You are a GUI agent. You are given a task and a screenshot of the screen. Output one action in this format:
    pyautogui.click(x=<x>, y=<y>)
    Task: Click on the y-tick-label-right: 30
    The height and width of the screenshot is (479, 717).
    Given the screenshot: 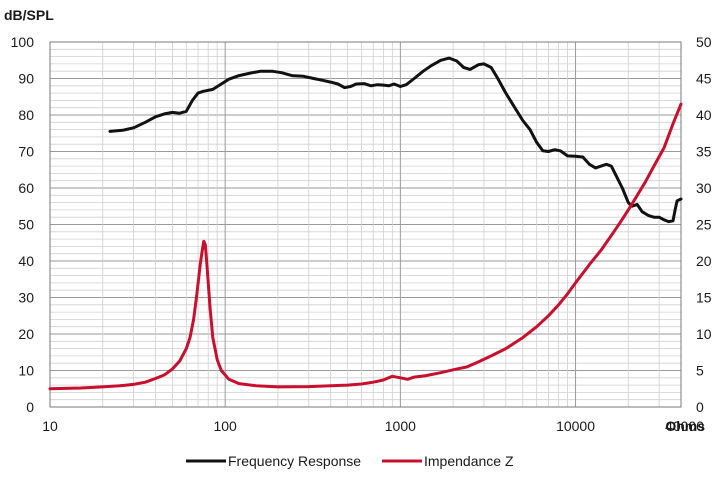 What is the action you would take?
    pyautogui.click(x=704, y=188)
    